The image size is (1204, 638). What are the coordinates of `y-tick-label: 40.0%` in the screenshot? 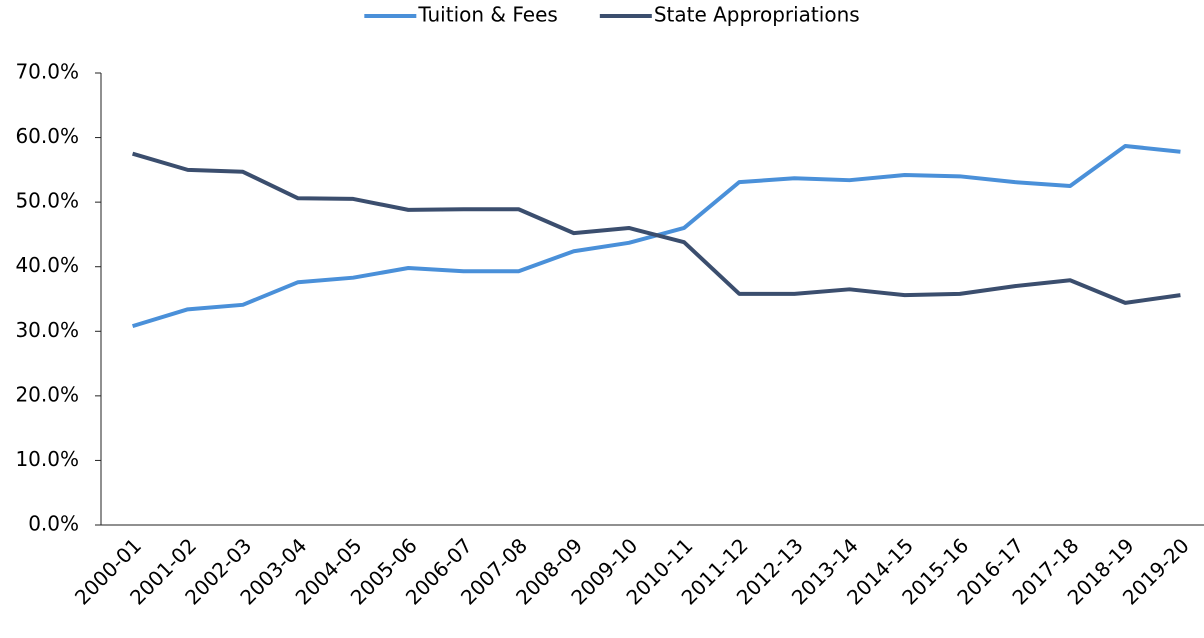 It's located at (47, 265).